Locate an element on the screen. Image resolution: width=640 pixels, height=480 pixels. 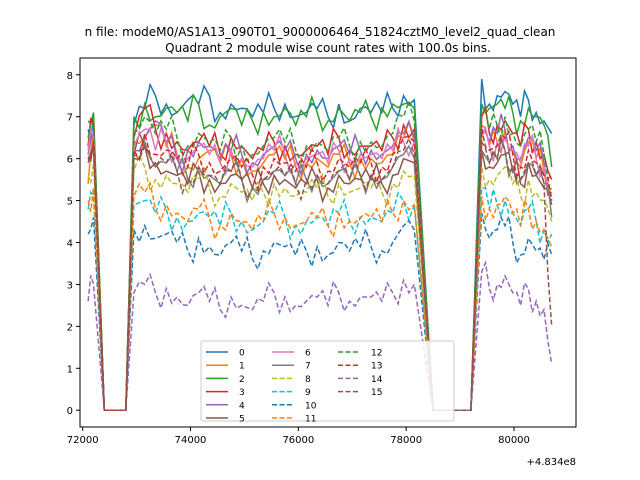
y-tick-label: 0 is located at coordinates (70, 411).